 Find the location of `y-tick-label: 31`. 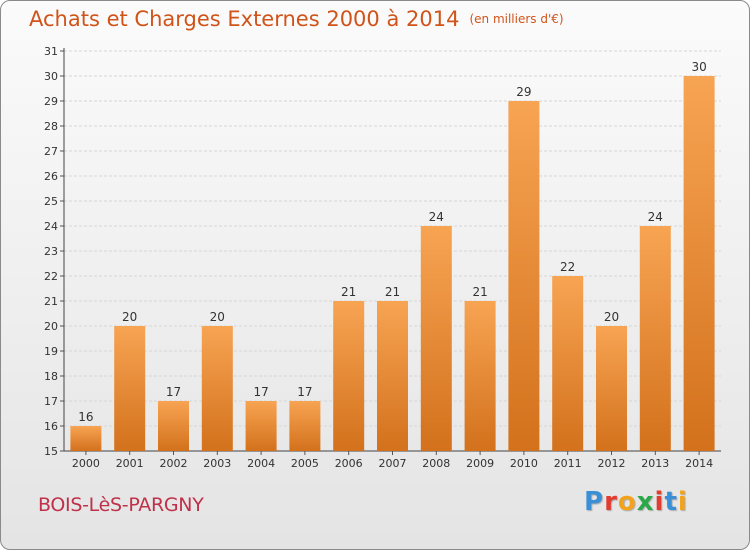

y-tick-label: 31 is located at coordinates (51, 51).